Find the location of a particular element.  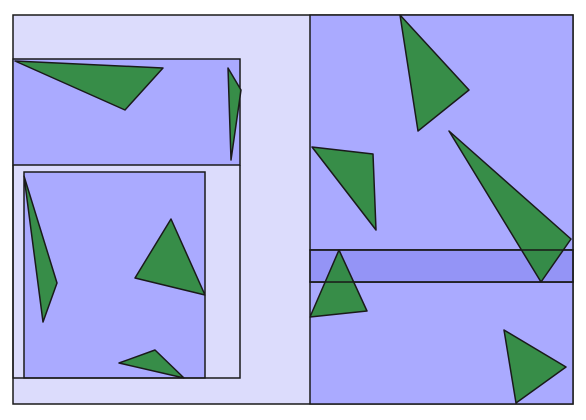

overlap-band-outline is located at coordinates (441, 266).